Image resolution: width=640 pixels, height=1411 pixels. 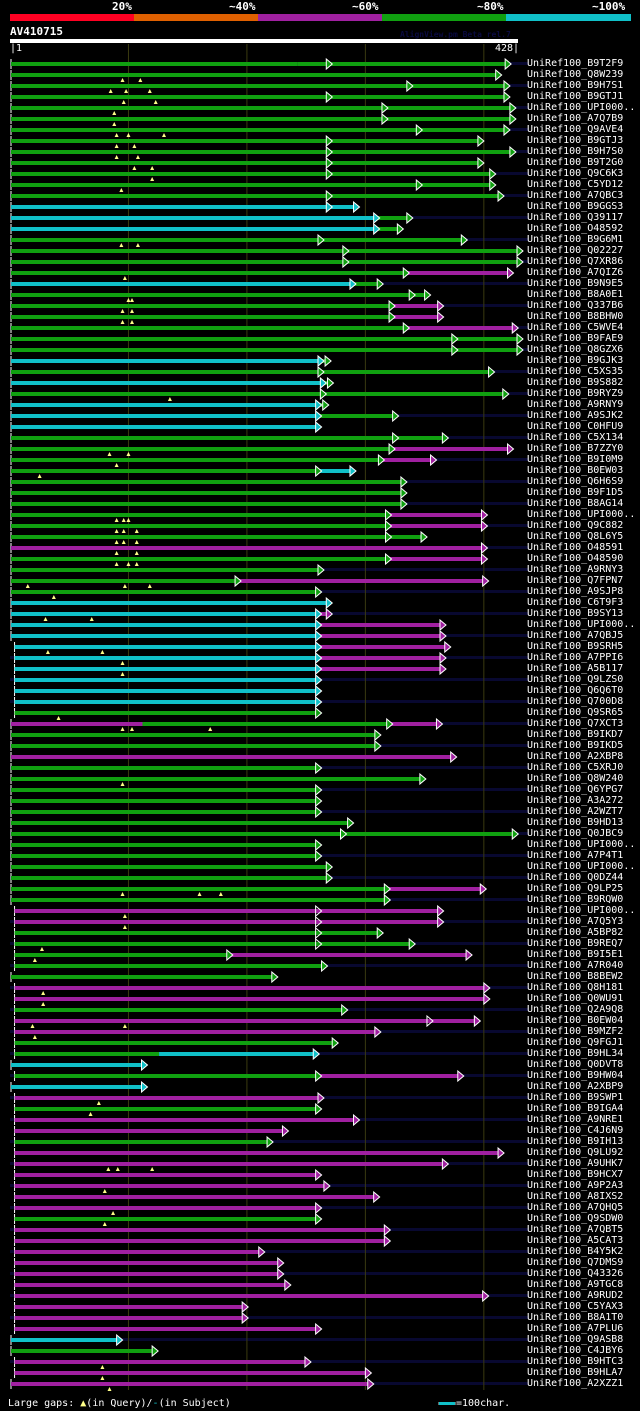 I want to click on hit-label: UniRef100_A5CAT3, so click(x=575, y=1240).